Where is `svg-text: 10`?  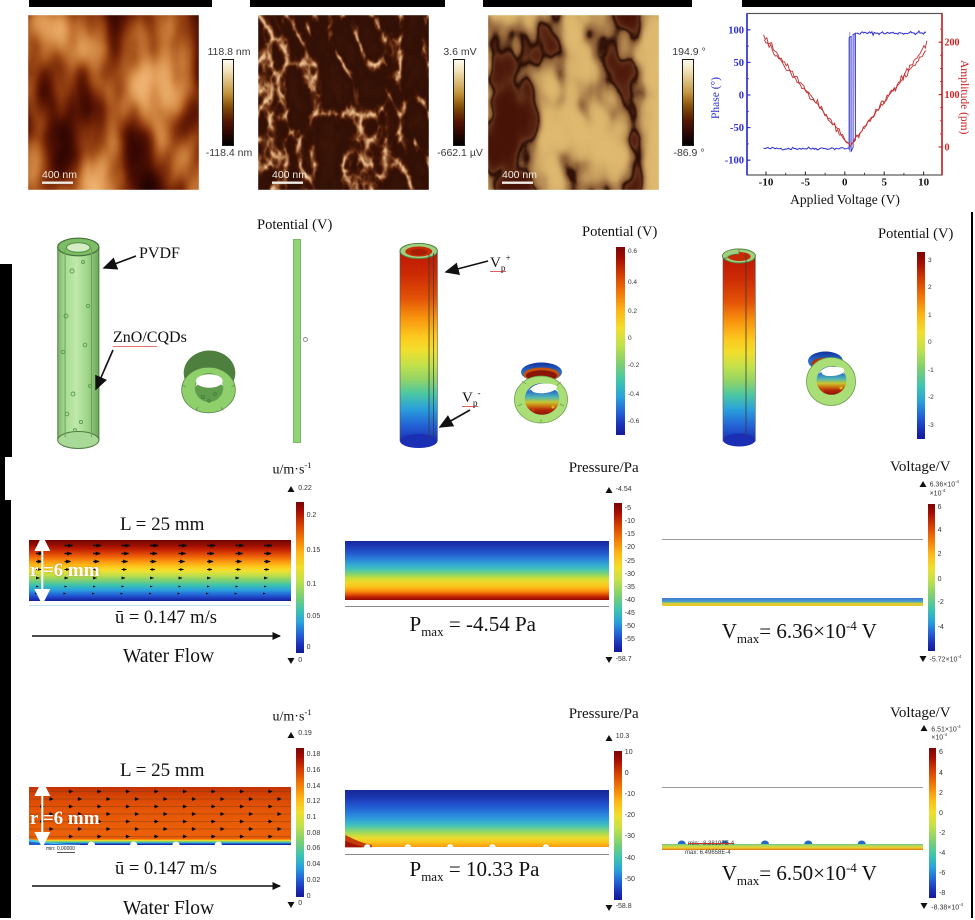 svg-text: 10 is located at coordinates (924, 183).